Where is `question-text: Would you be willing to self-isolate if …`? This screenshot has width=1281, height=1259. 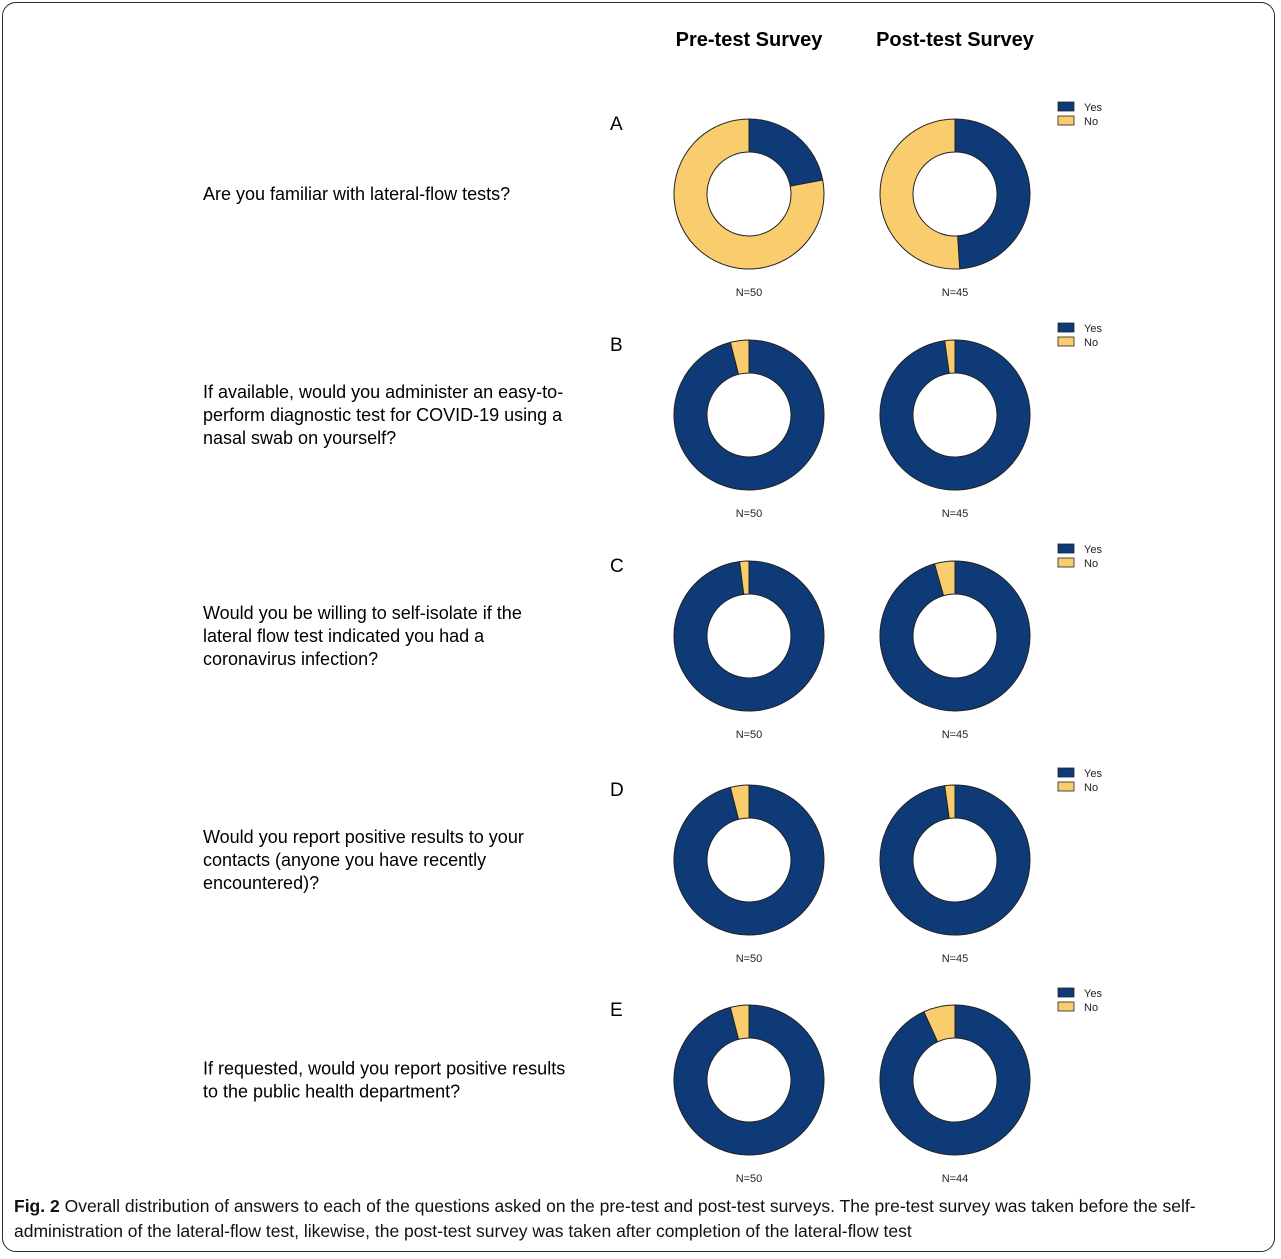 question-text: Would you be willing to self-isolate if … is located at coordinates (362, 613).